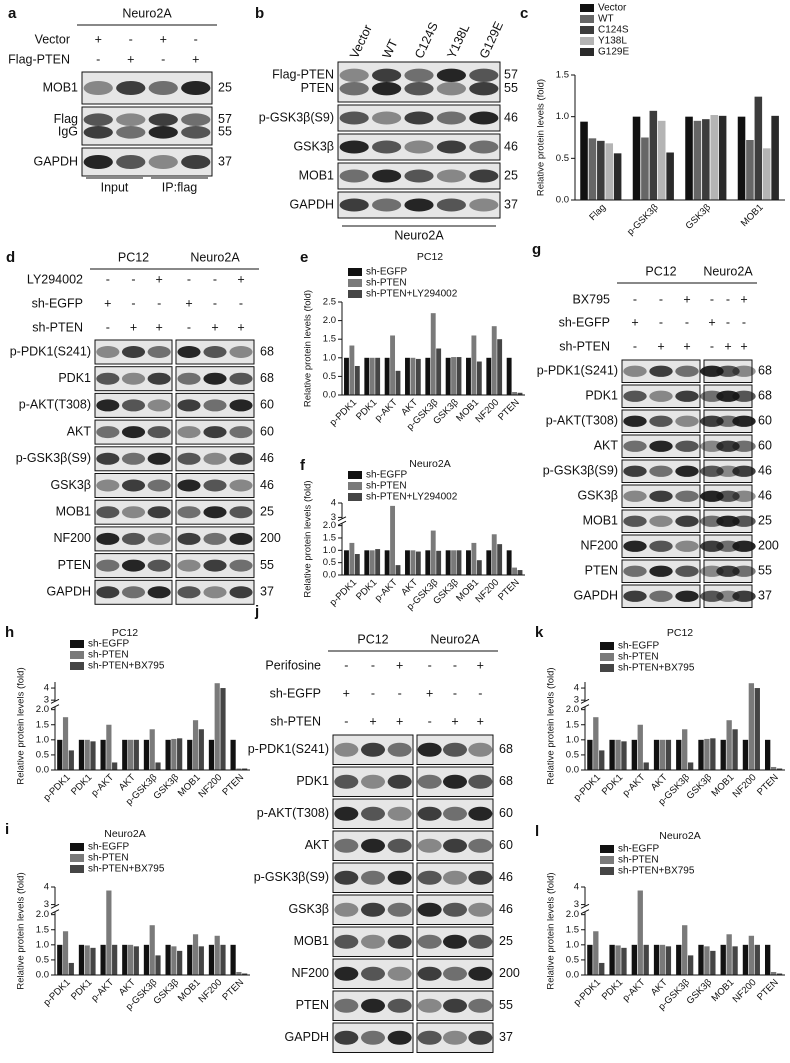  Describe the element at coordinates (643, 220) in the screenshot. I see `x-tick-label: p-GSK3β` at that location.